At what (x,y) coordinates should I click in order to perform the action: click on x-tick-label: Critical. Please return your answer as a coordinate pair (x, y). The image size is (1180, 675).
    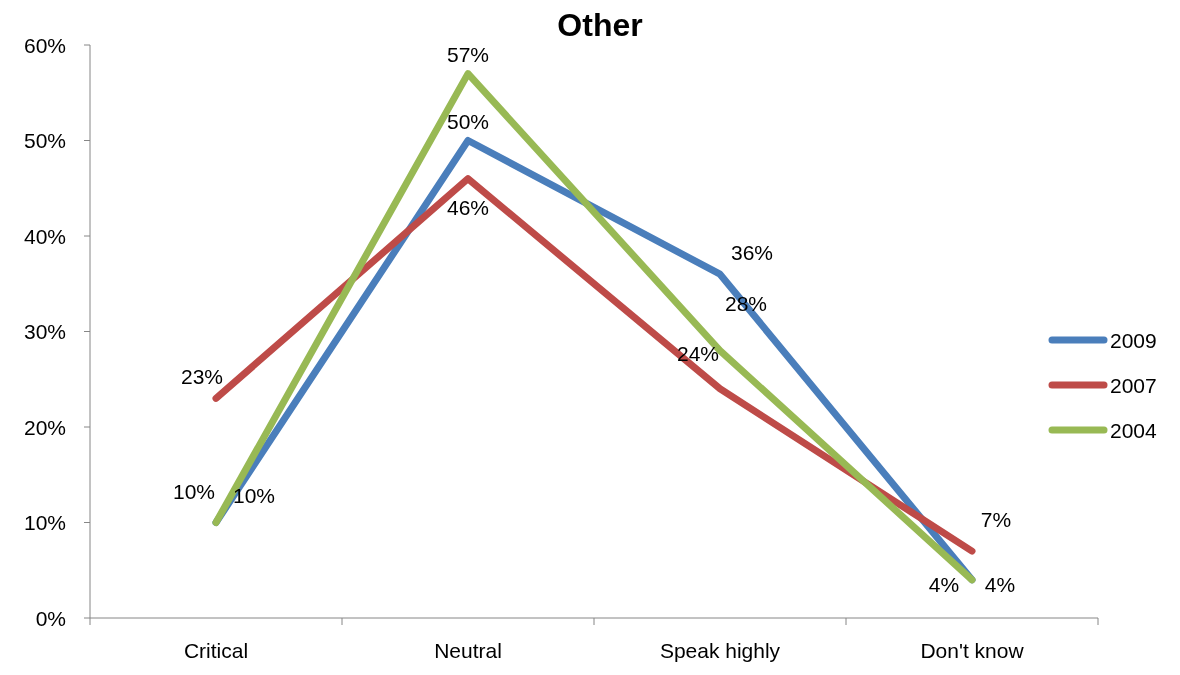
    Looking at the image, I should click on (216, 650).